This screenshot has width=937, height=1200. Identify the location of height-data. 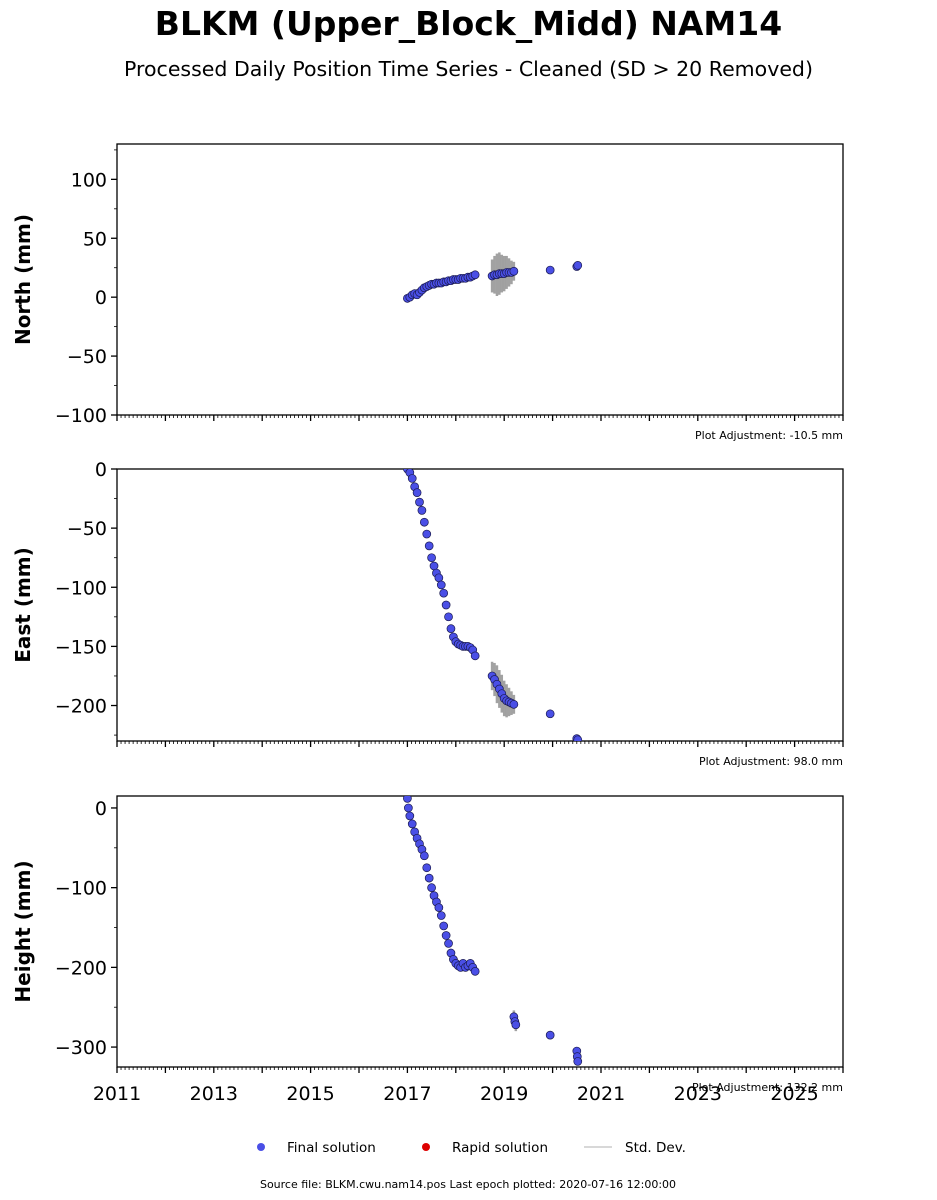
(493, 931).